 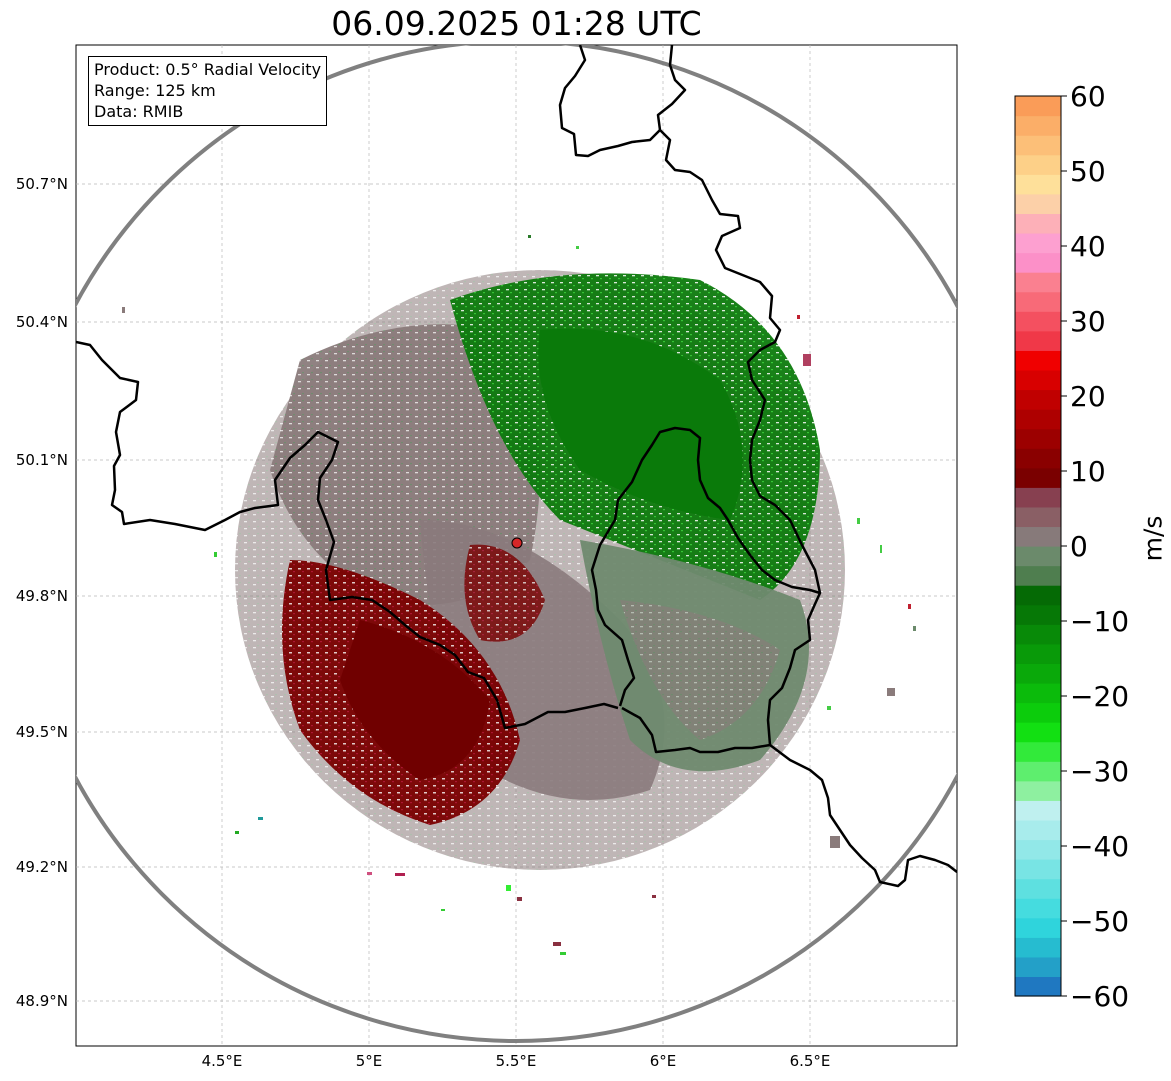 What do you see at coordinates (42, 1001) in the screenshot?
I see `lat-label: 48.9°N` at bounding box center [42, 1001].